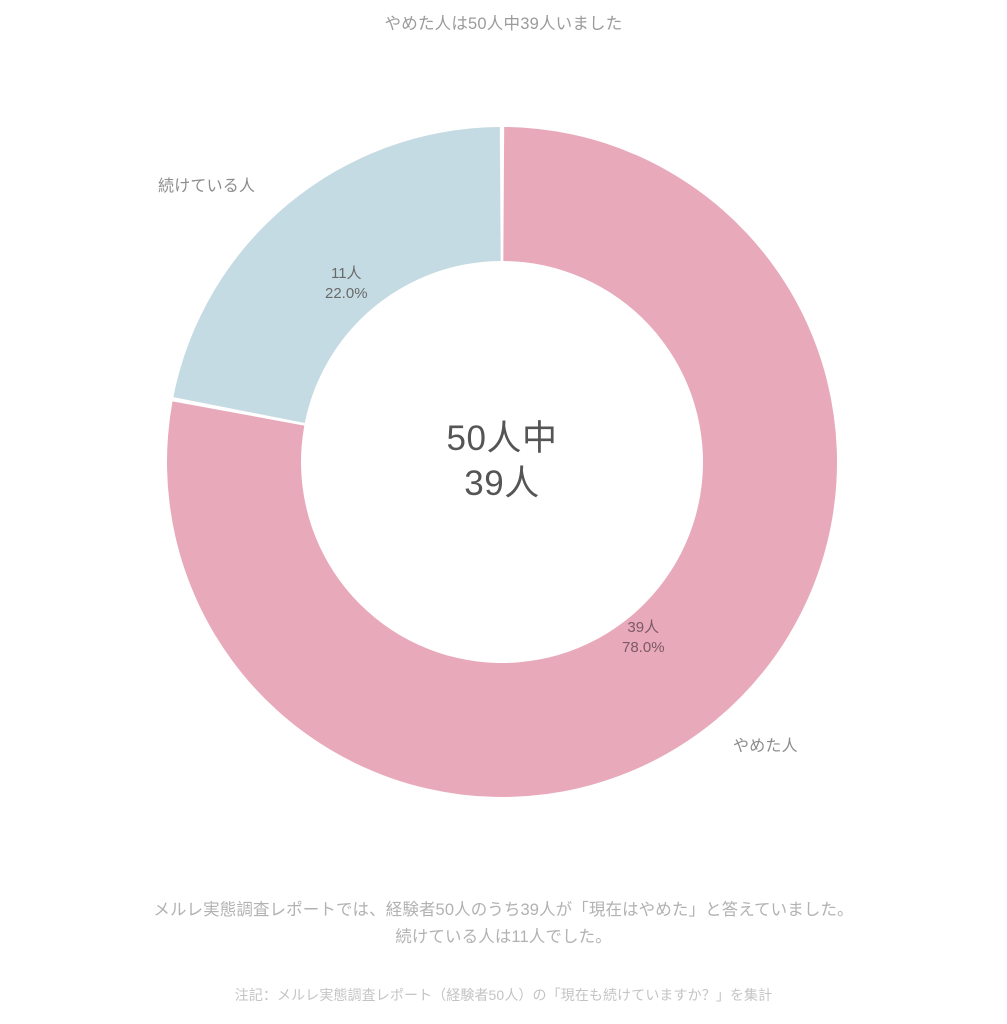 Image resolution: width=1007 pixels, height=1024 pixels. What do you see at coordinates (643, 627) in the screenshot?
I see `slice-count-yameta: 39人` at bounding box center [643, 627].